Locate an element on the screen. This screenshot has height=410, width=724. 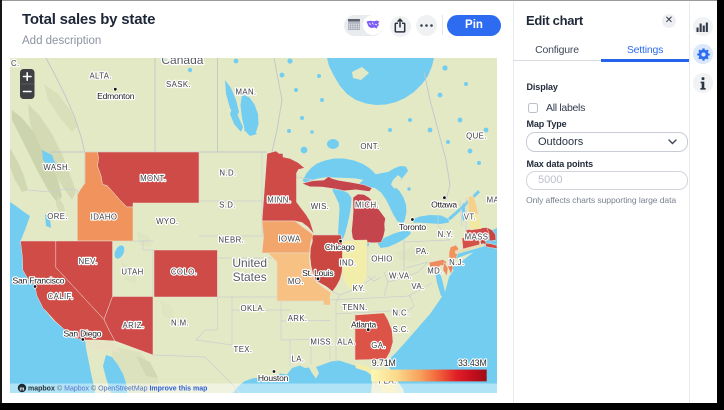
svg-text: Edmonton is located at coordinates (116, 96).